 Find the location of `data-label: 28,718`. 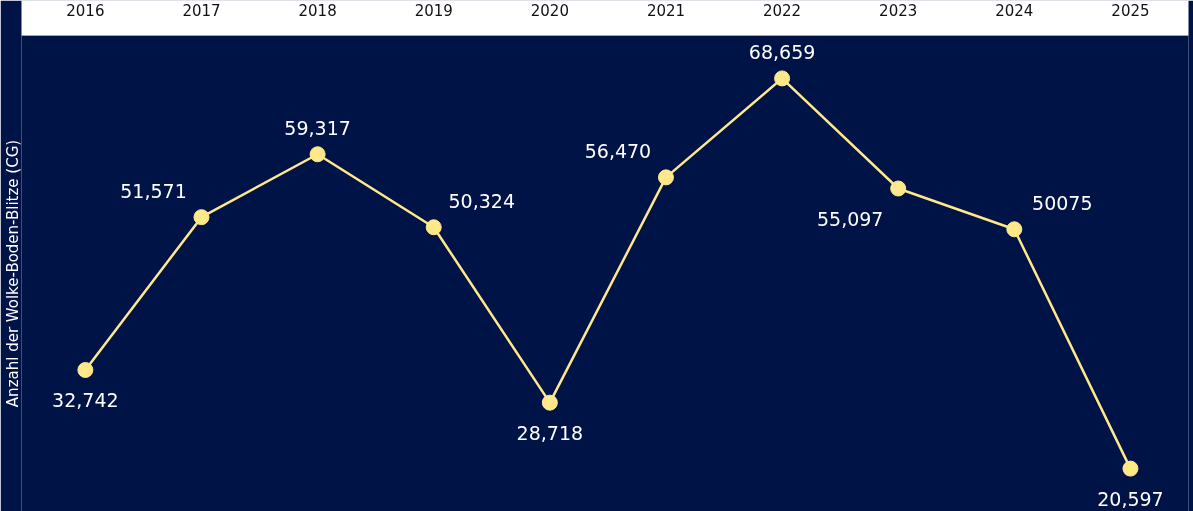

data-label: 28,718 is located at coordinates (550, 432).